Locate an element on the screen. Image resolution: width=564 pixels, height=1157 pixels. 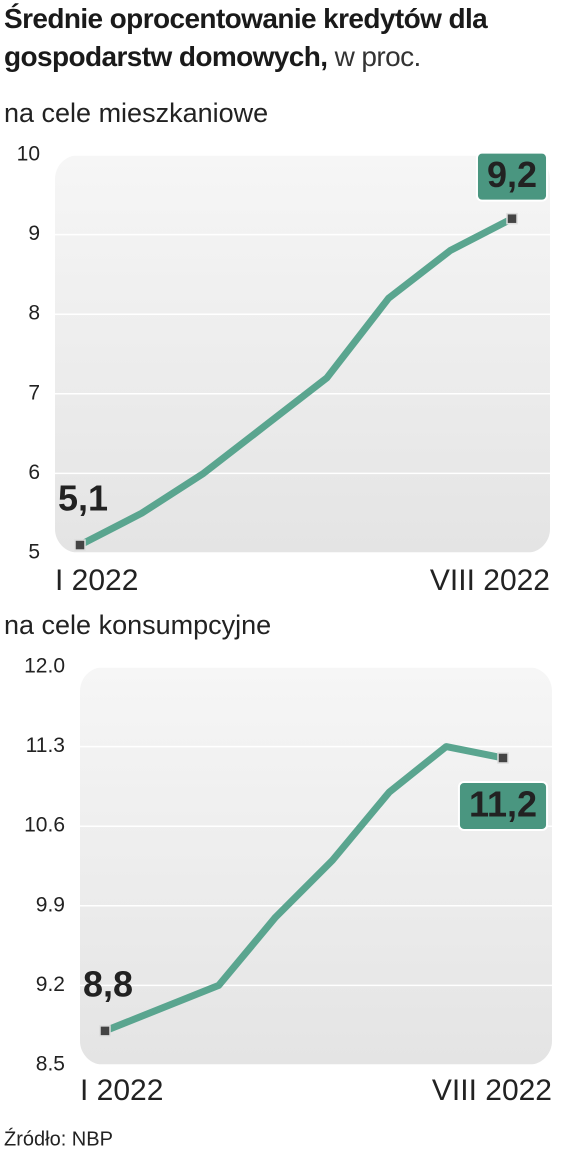
source: Źródło: NBP is located at coordinates (58, 1138).